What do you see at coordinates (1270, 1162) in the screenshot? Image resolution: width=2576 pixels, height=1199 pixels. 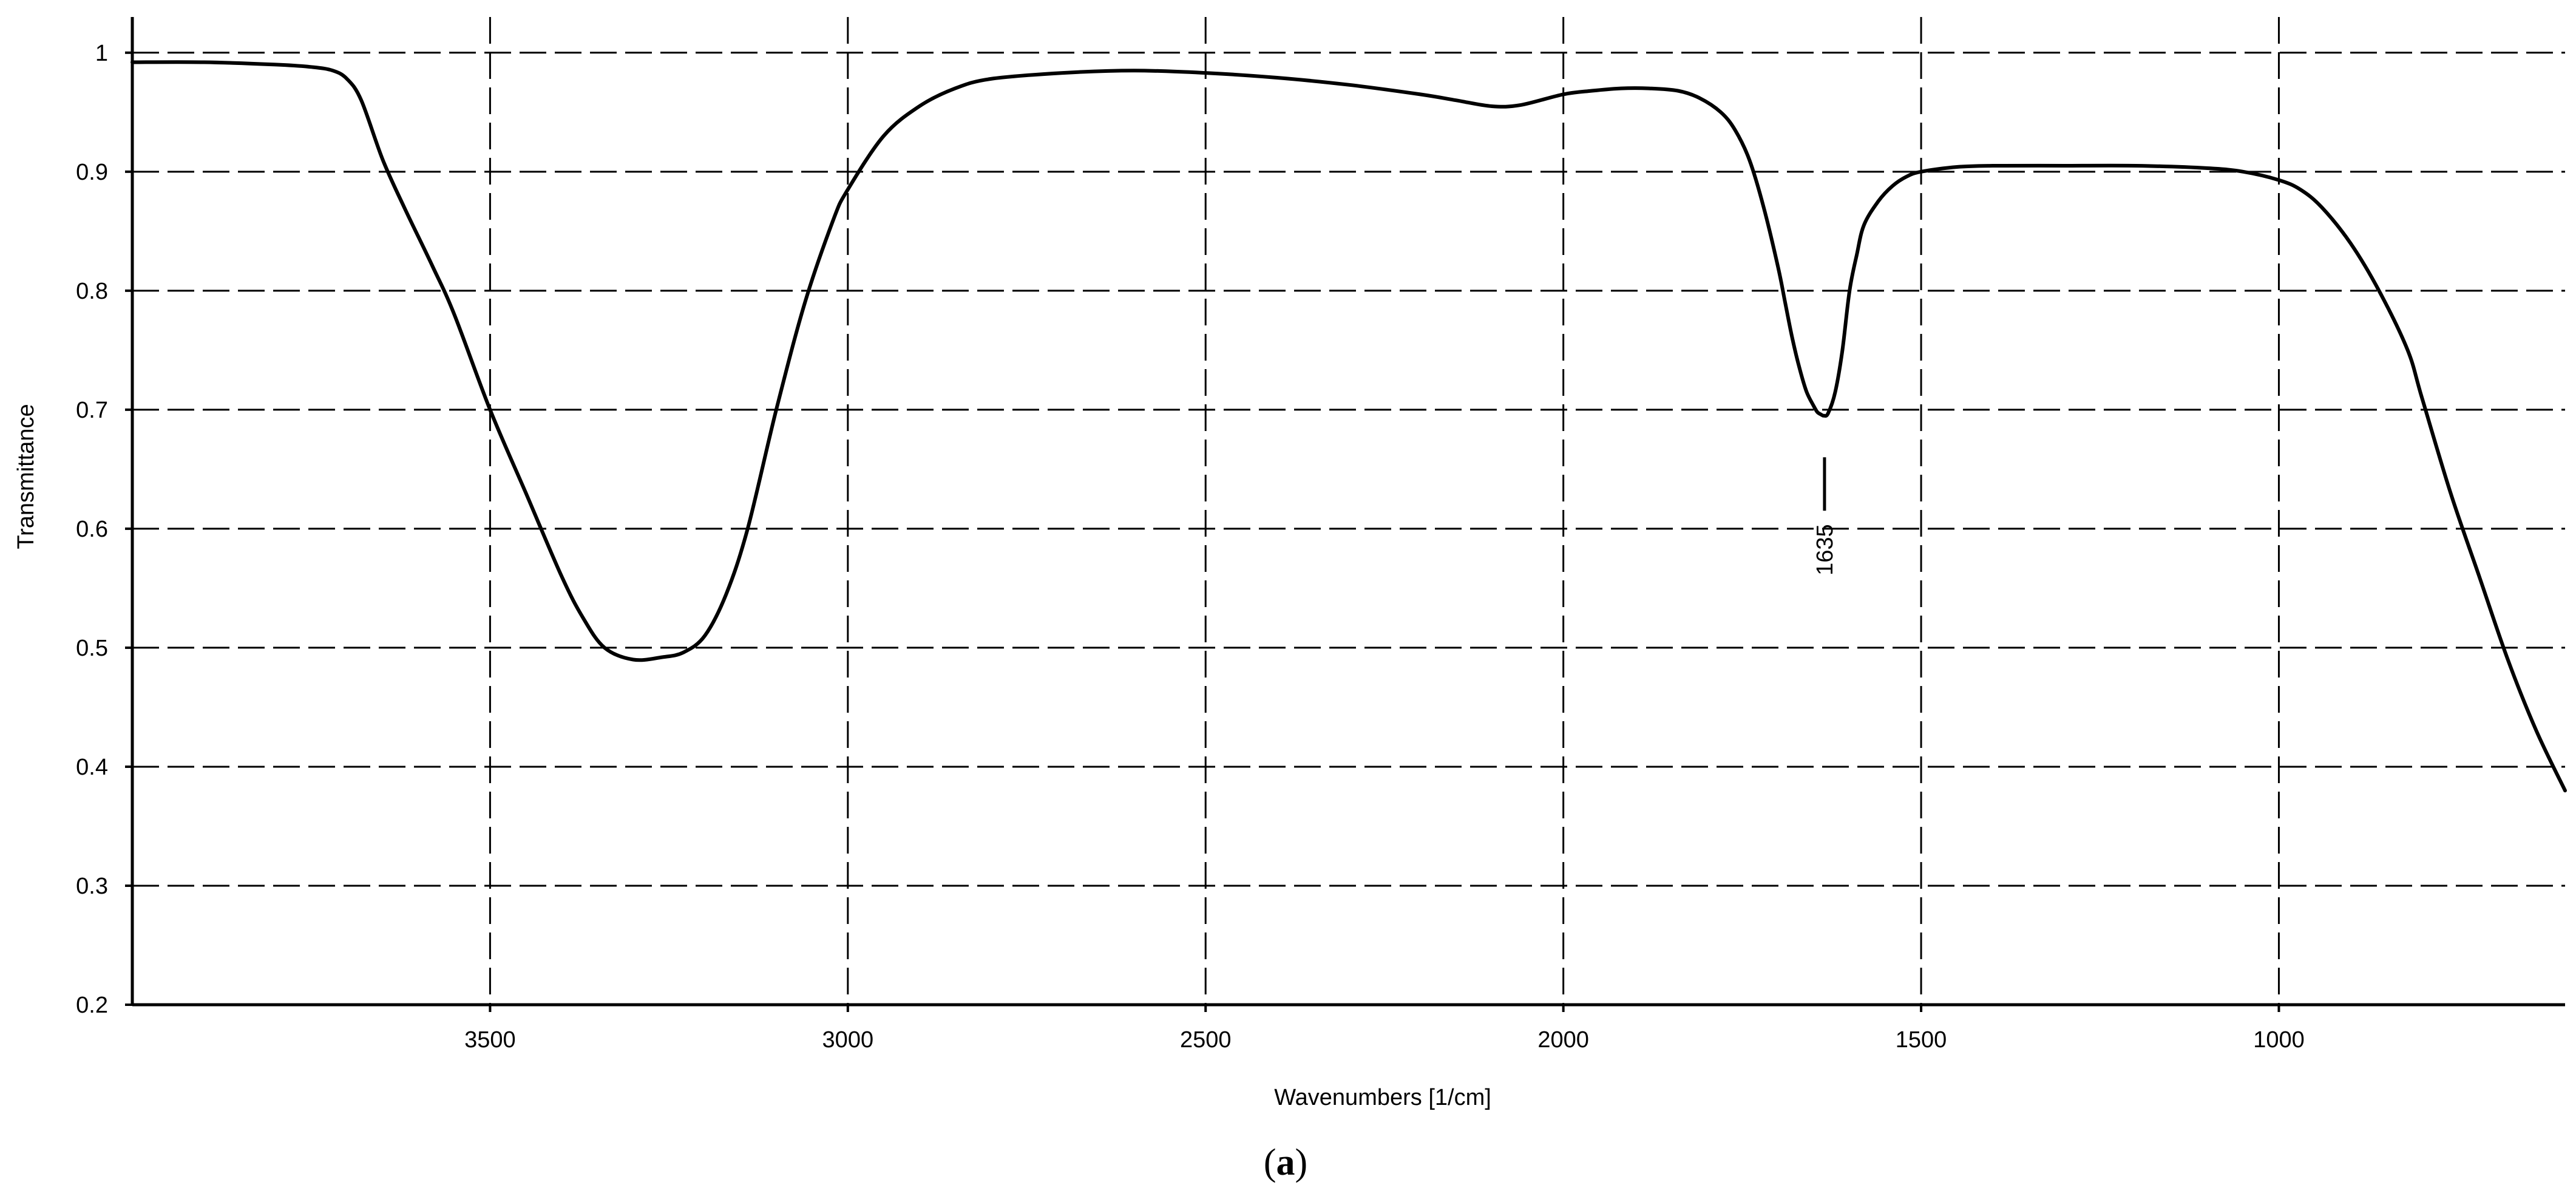 I see `caption-open: (` at bounding box center [1270, 1162].